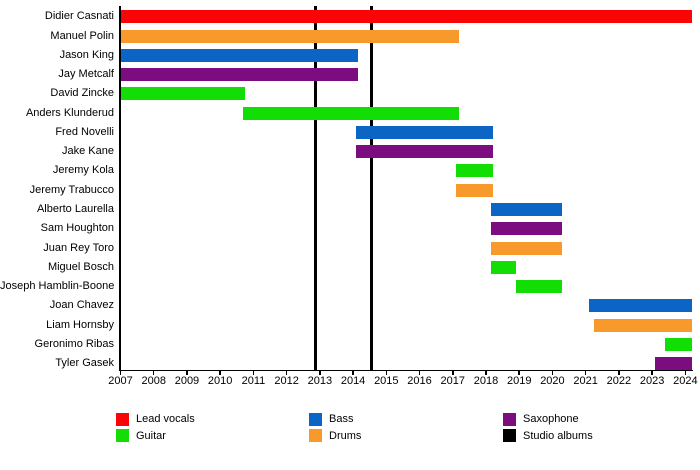 This screenshot has width=700, height=470. I want to click on member-name-label: Anders Klunderud, so click(69, 112).